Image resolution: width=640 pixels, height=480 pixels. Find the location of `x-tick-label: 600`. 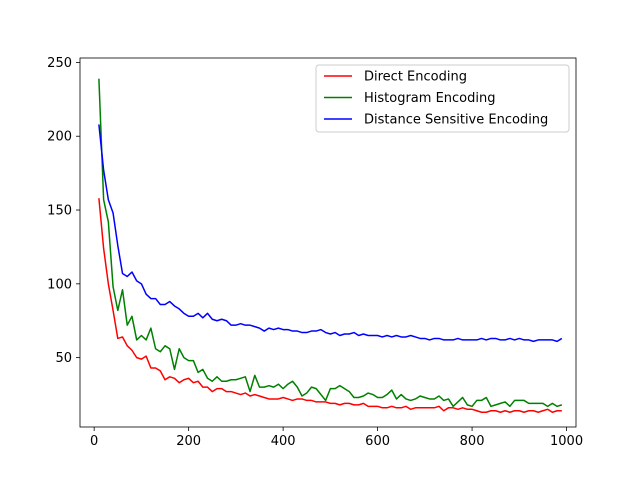

x-tick-label: 600 is located at coordinates (377, 441).